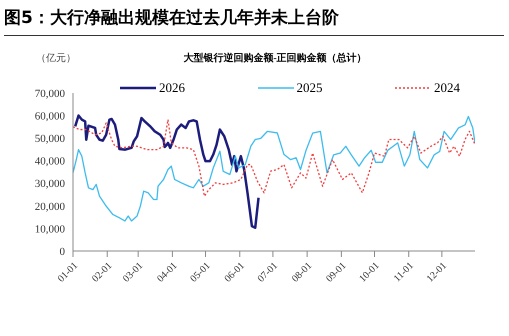  I want to click on y-tick-label: 10,000, so click(50, 229).